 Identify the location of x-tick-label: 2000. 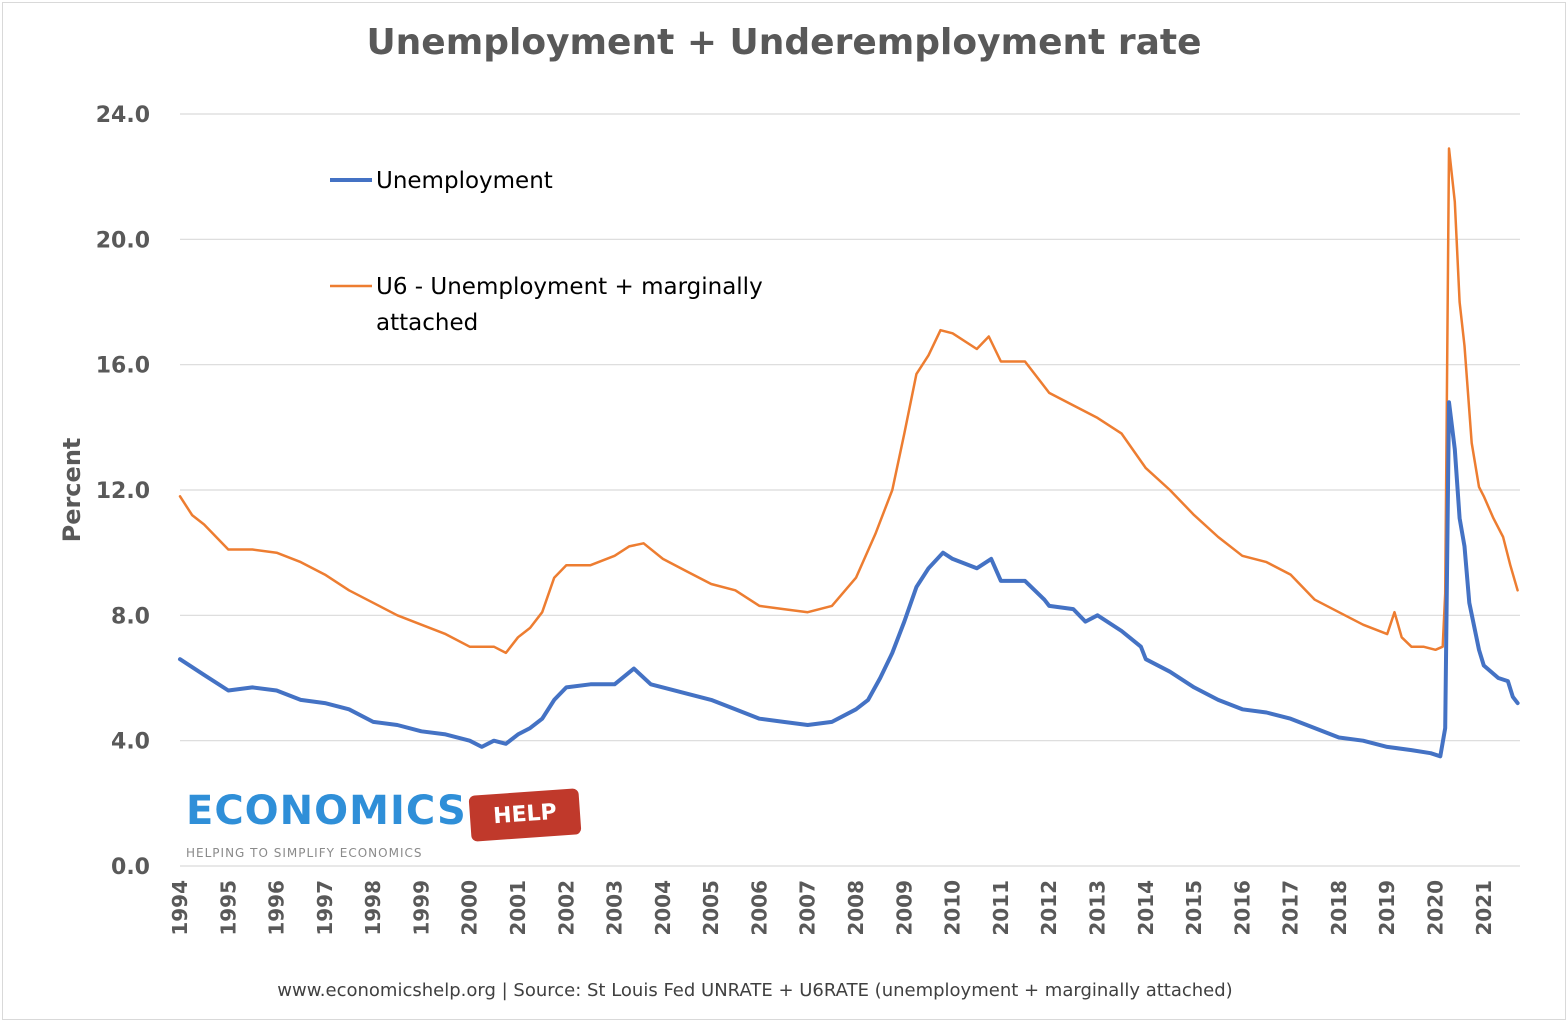
(470, 908).